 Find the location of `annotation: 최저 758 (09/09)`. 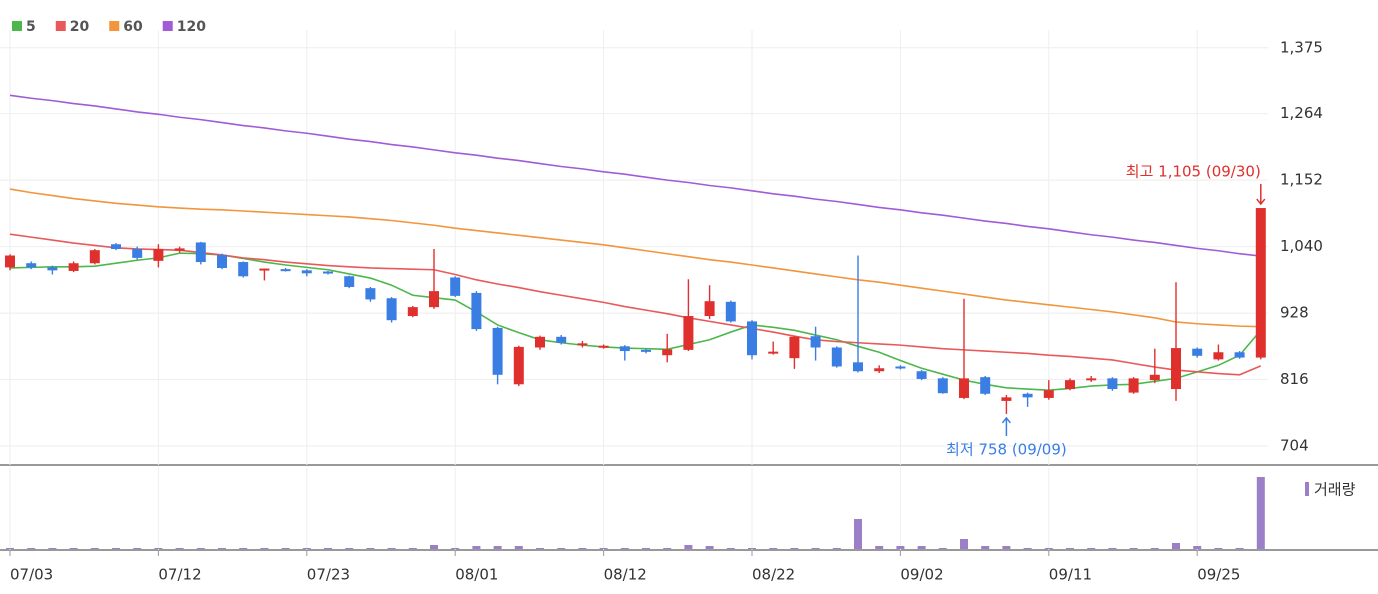

annotation: 최저 758 (09/09) is located at coordinates (1006, 449).